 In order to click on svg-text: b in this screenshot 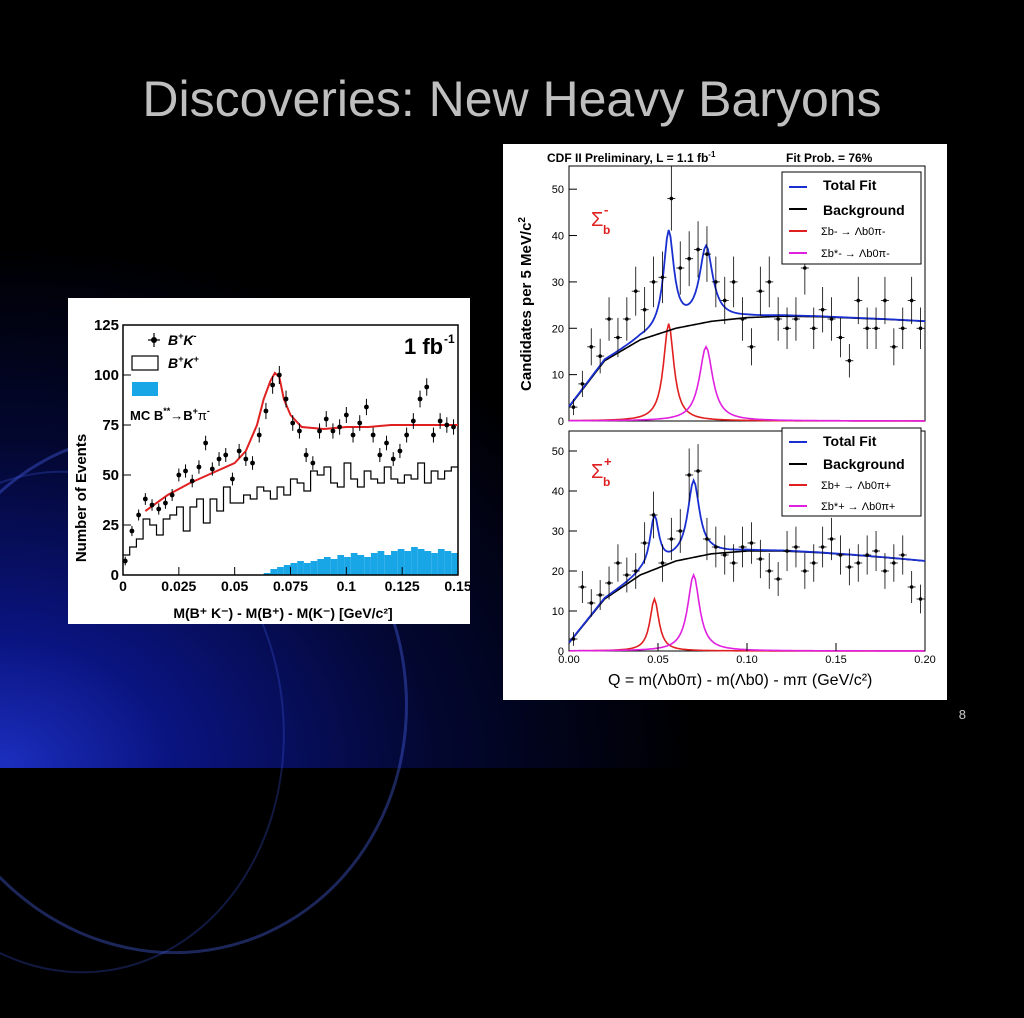, I will do `click(606, 482)`.